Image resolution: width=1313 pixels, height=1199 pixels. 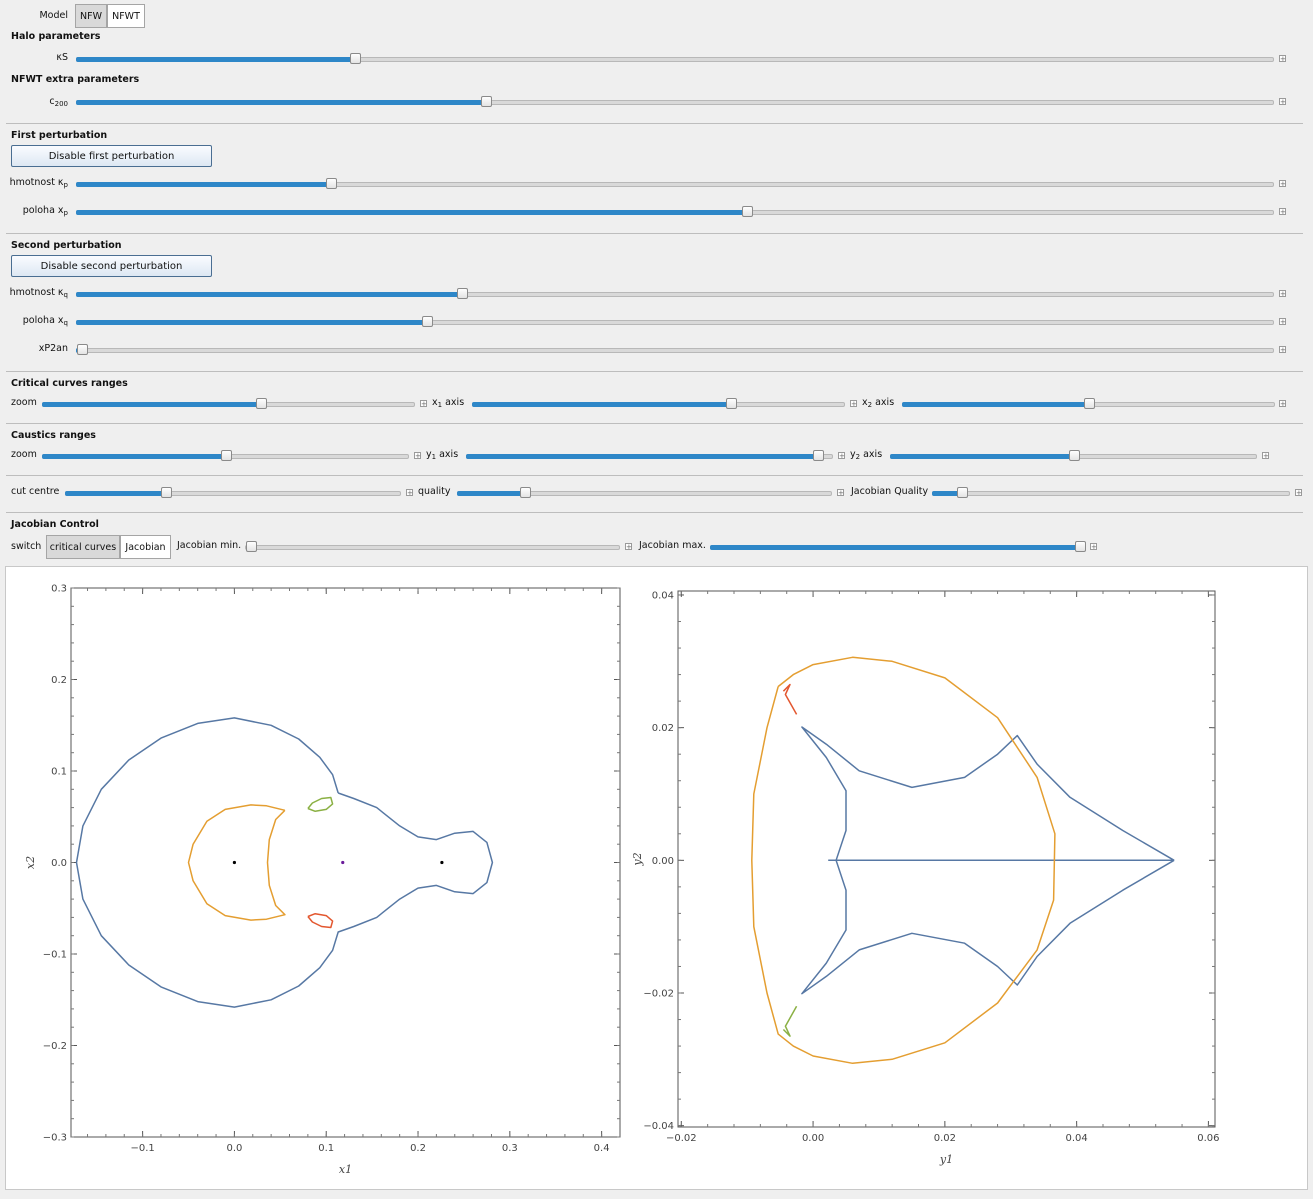 I want to click on x-tick-label: 0.3, so click(x=510, y=1148).